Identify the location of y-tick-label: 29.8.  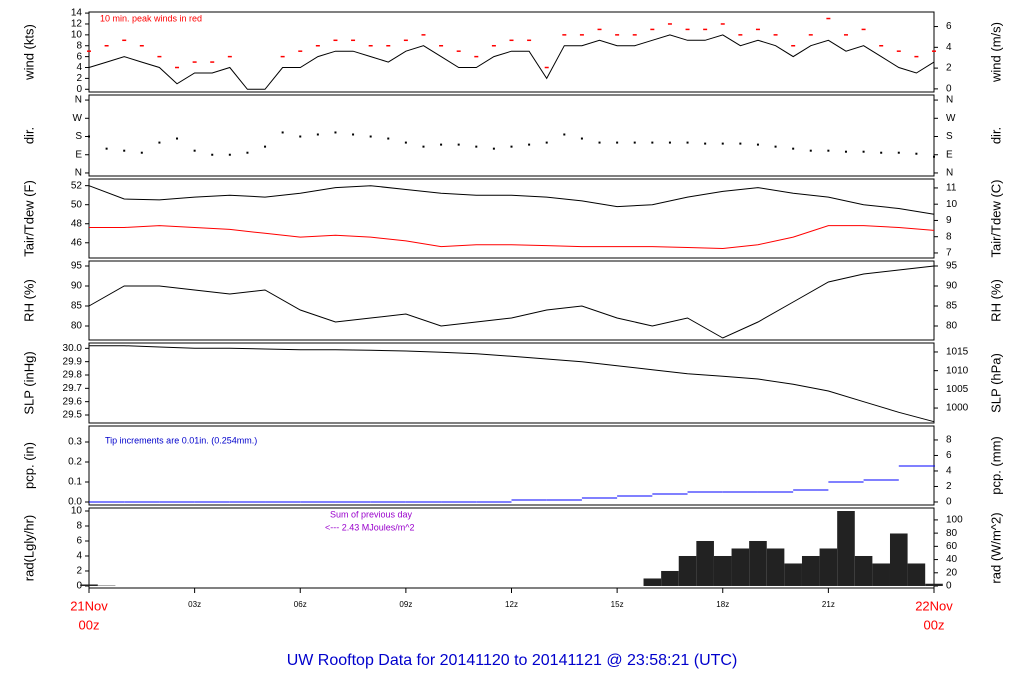
(73, 375).